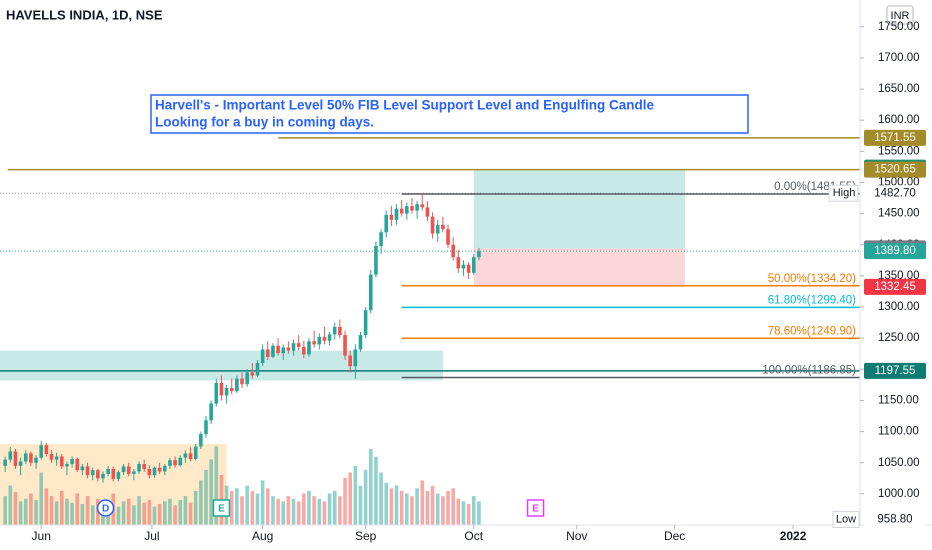  What do you see at coordinates (262, 536) in the screenshot?
I see `x-tick-label: Aug` at bounding box center [262, 536].